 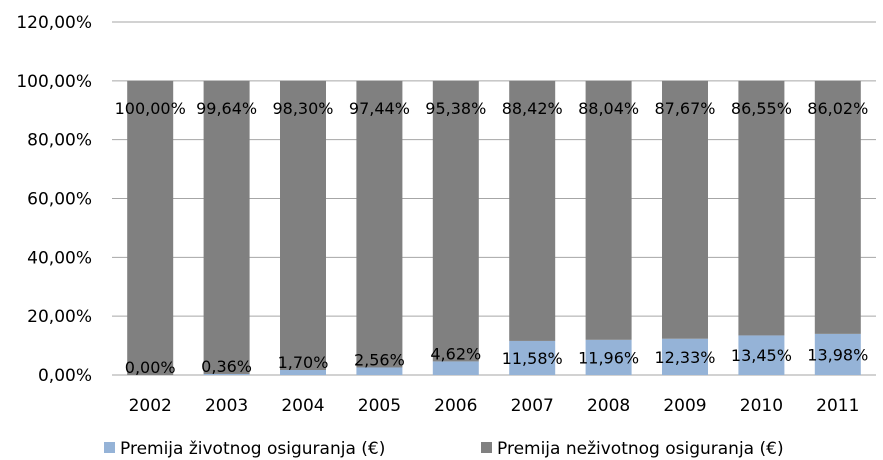 What do you see at coordinates (532, 406) in the screenshot?
I see `x-tick-label: 2007` at bounding box center [532, 406].